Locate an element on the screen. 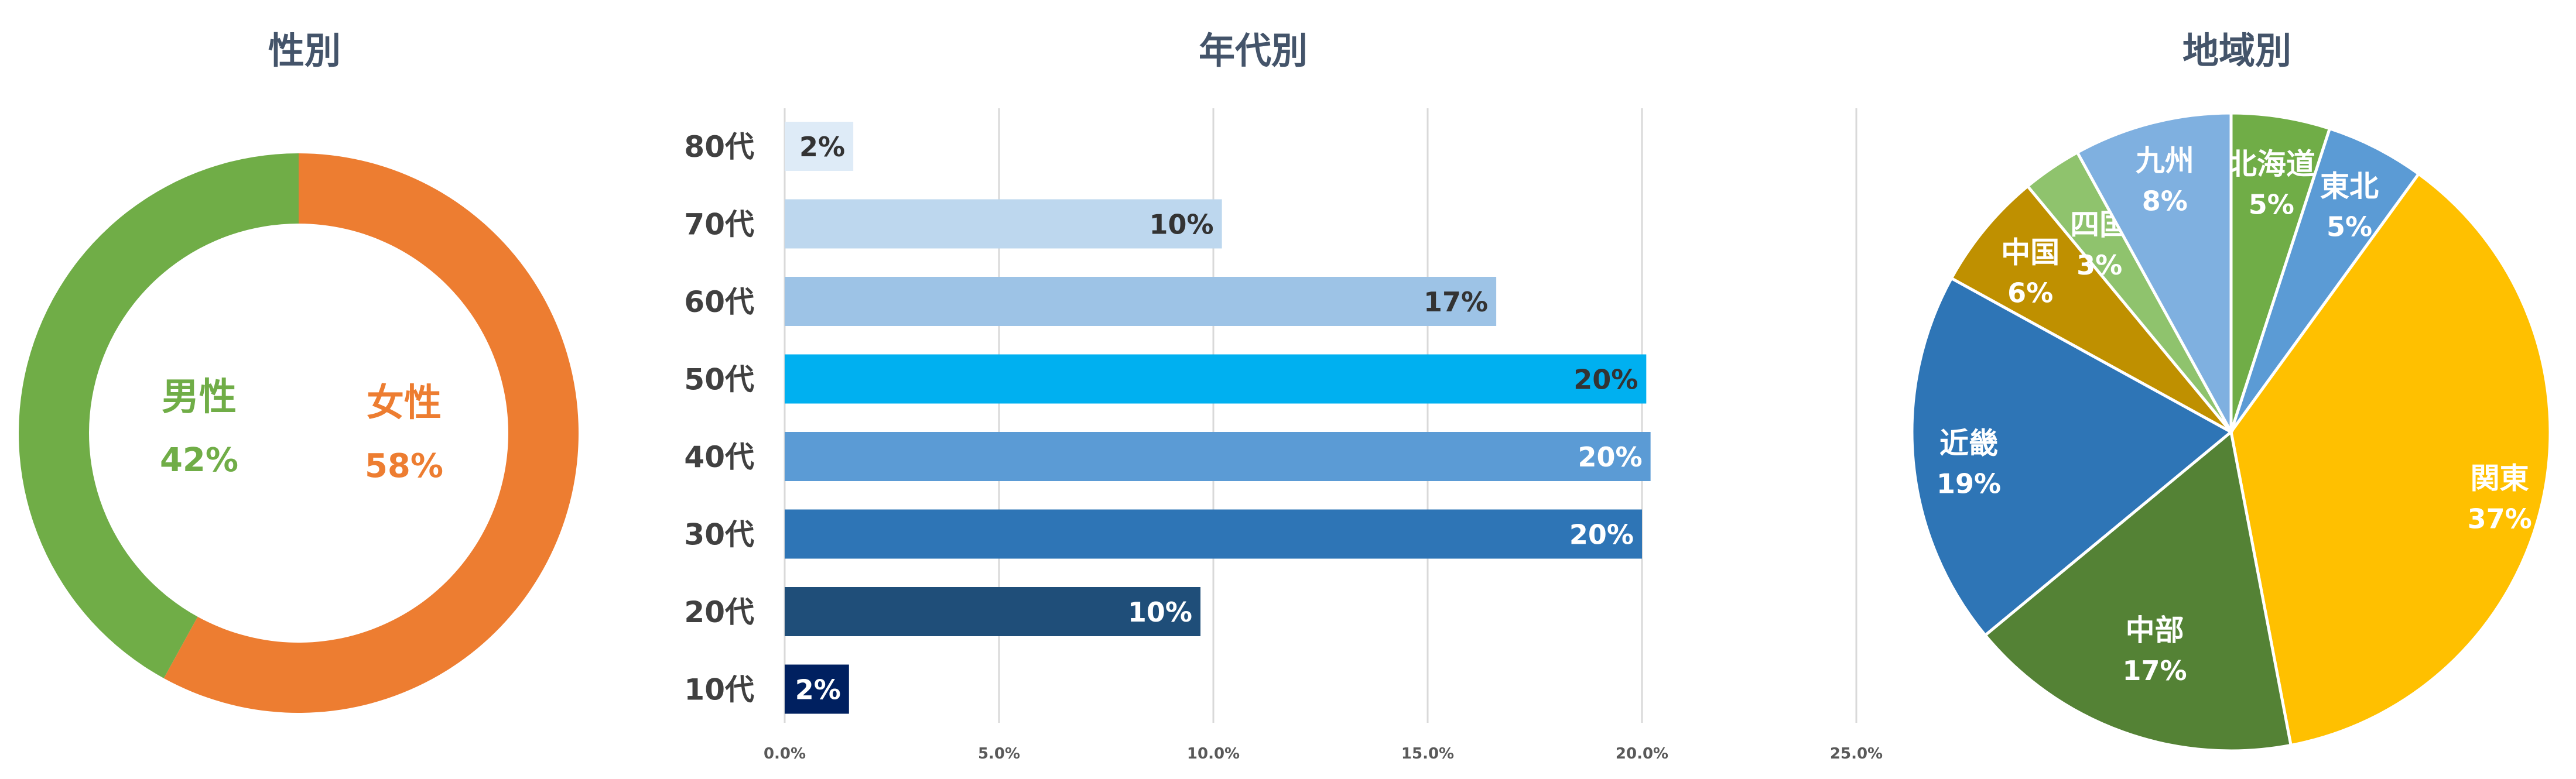 The height and width of the screenshot is (779, 2576). y-tick-label: 50代 is located at coordinates (719, 380).